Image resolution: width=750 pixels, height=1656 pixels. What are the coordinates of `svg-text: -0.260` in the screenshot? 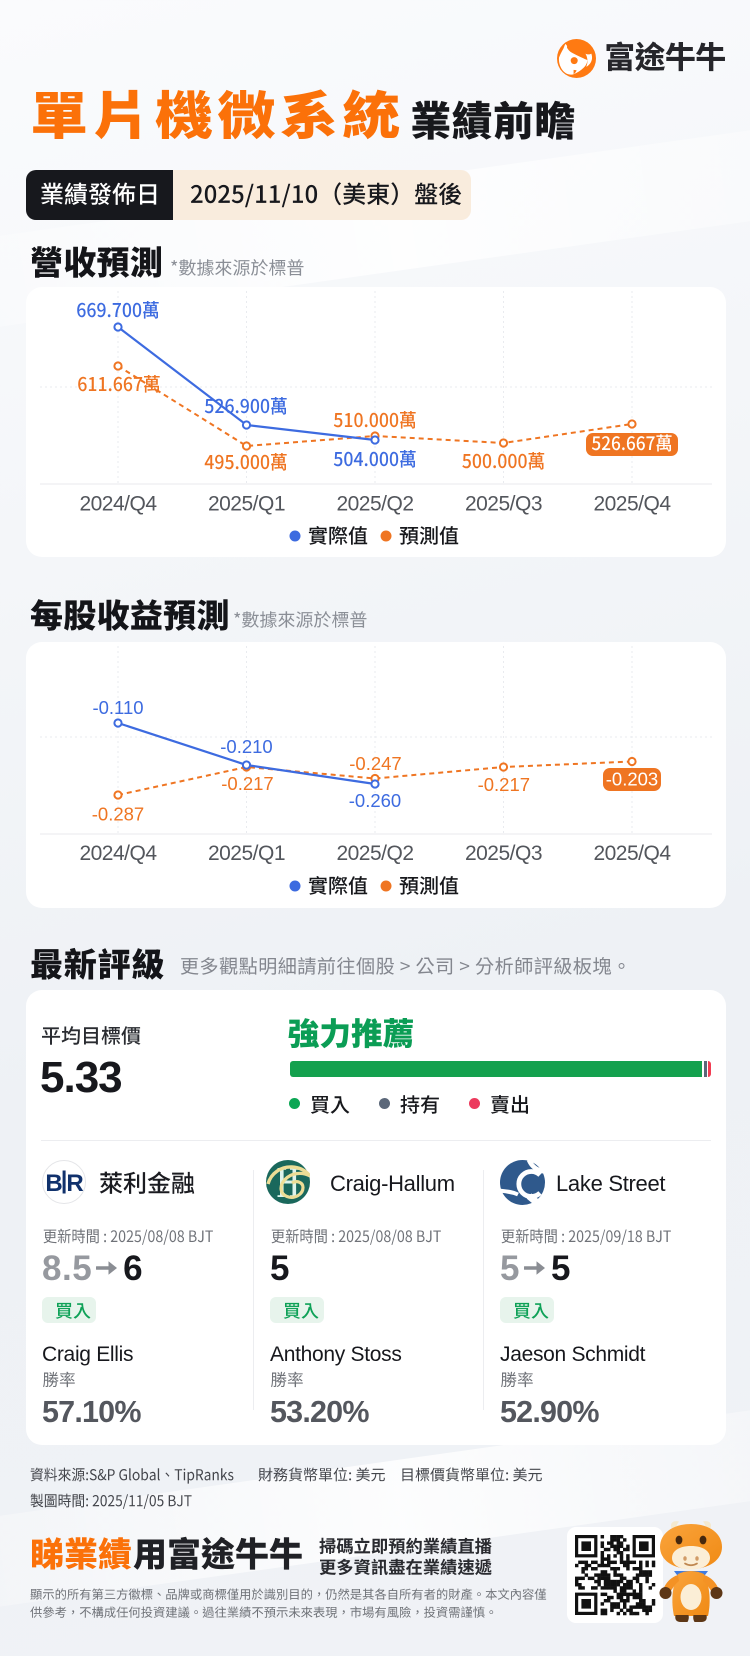 It's located at (375, 800).